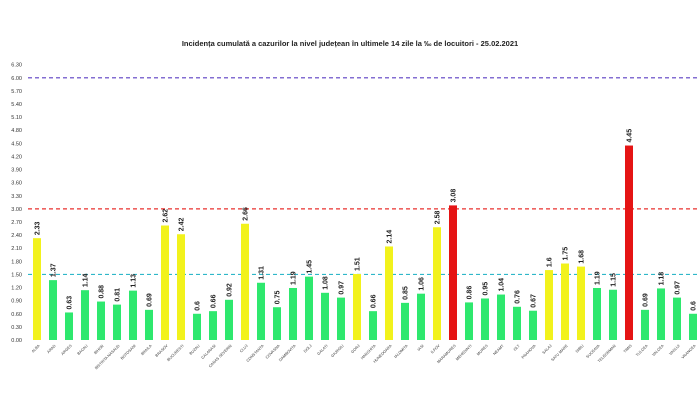  I want to click on y-tick-label: 2.40, so click(16, 236).